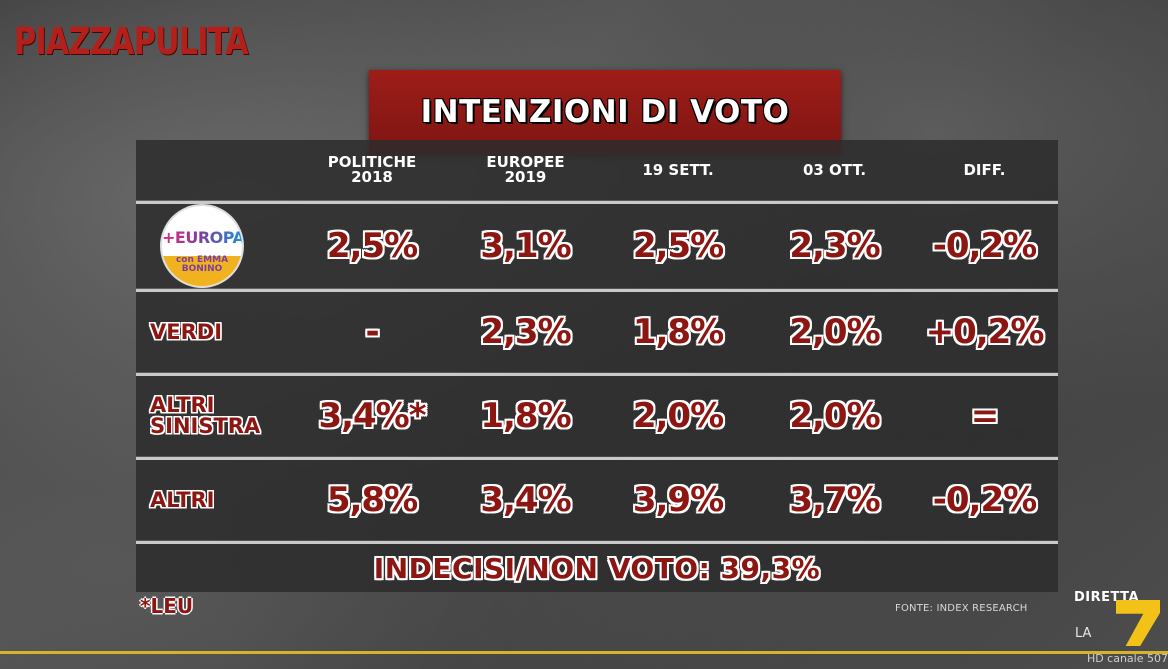 The width and height of the screenshot is (1168, 669). Describe the element at coordinates (678, 169) in the screenshot. I see `column-header-19-sett: 19 SETT.` at that location.